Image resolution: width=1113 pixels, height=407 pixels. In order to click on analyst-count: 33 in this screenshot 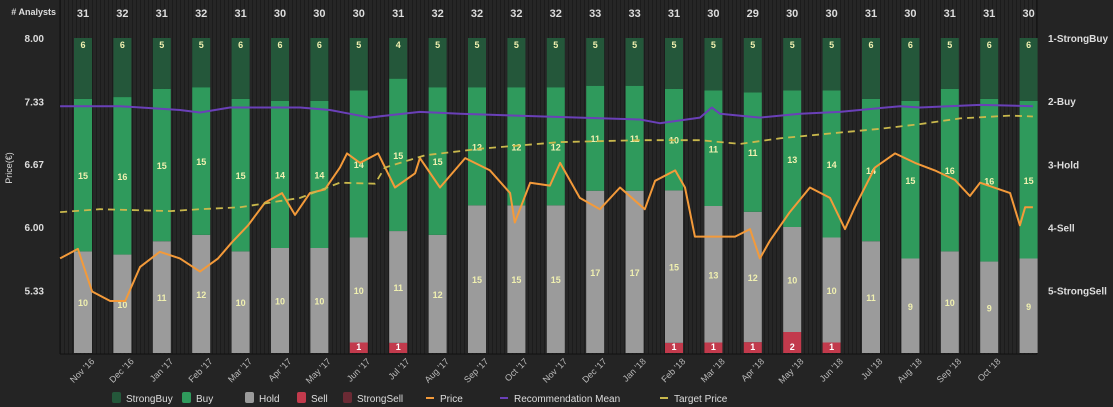, I will do `click(595, 14)`.